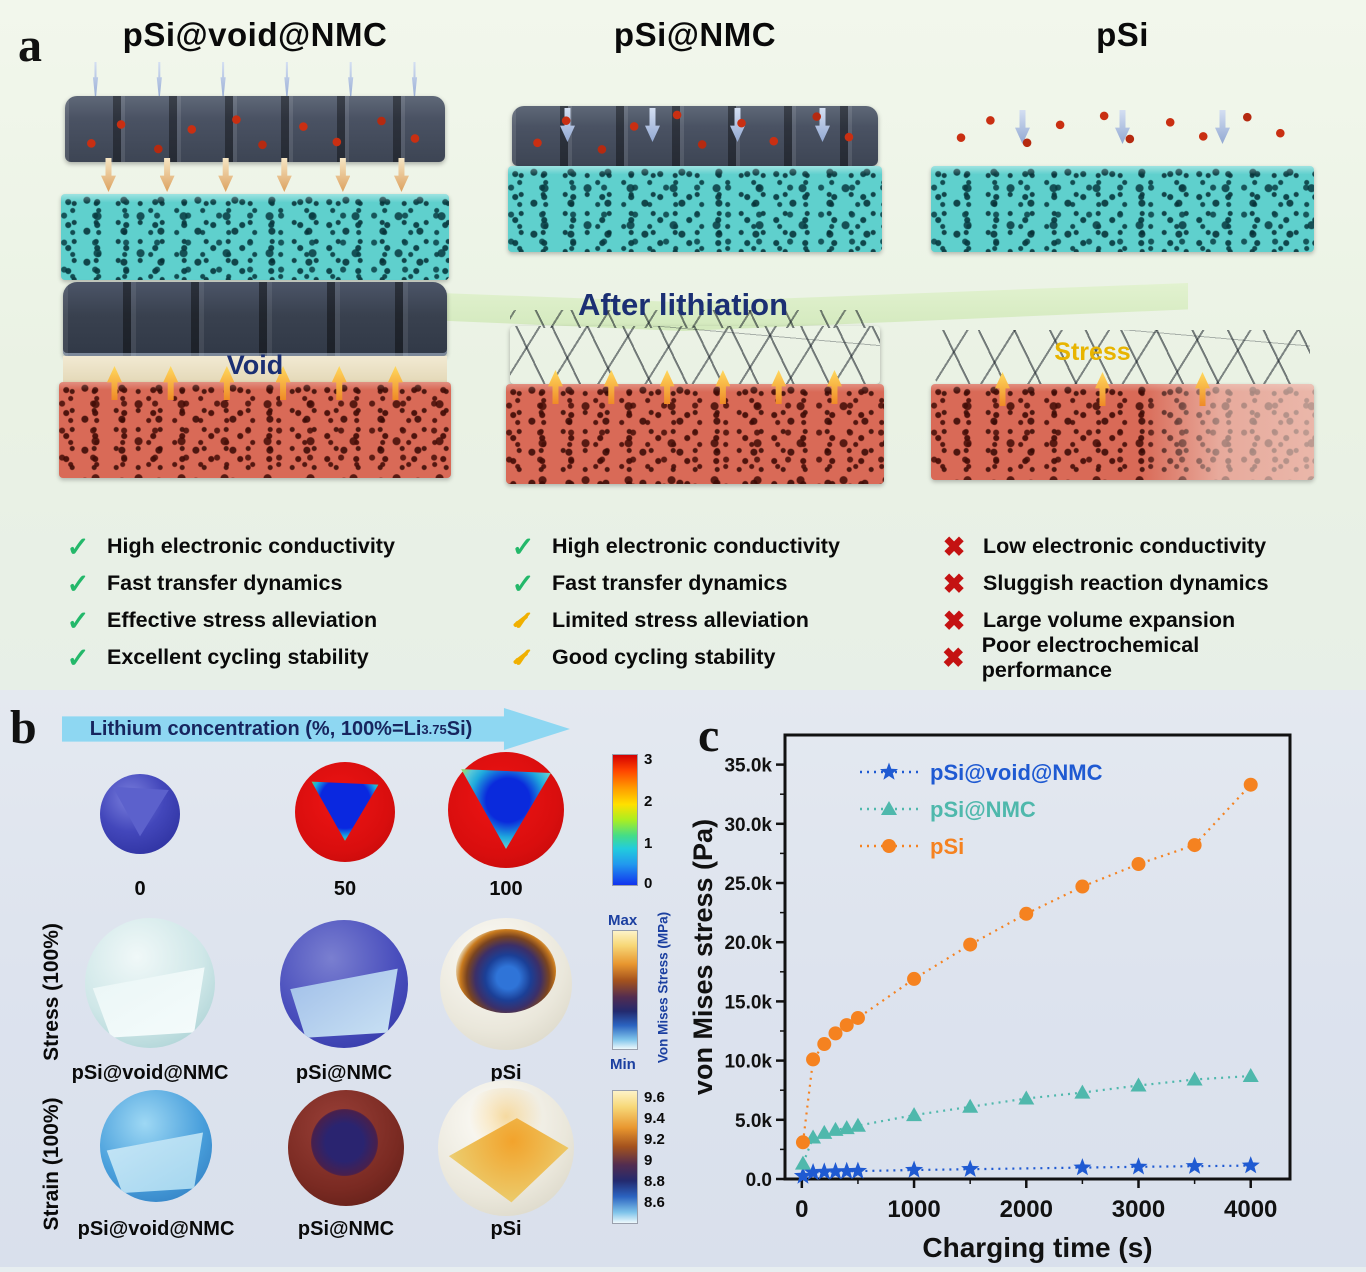 This screenshot has height=1272, width=1366. Describe the element at coordinates (23, 727) in the screenshot. I see `panel-b-letter: b` at that location.